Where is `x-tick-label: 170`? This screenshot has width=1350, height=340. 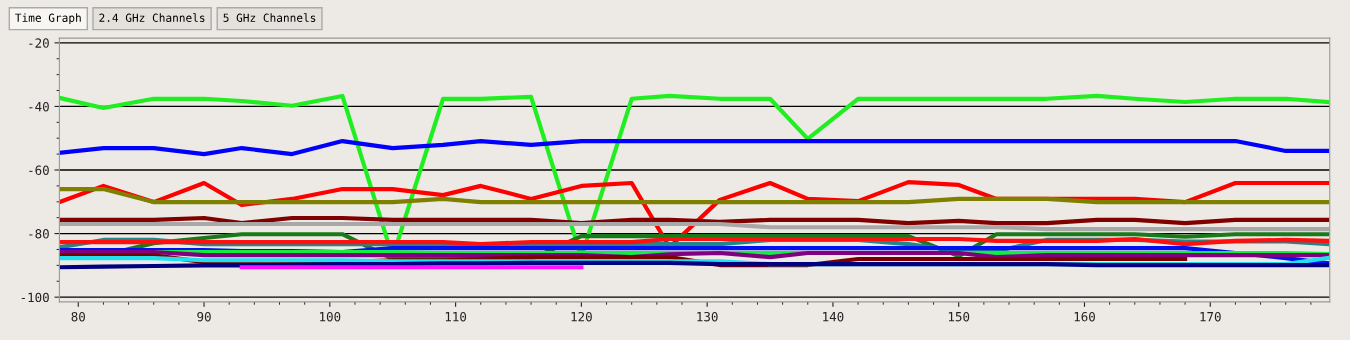 x-tick-label: 170 is located at coordinates (1210, 316).